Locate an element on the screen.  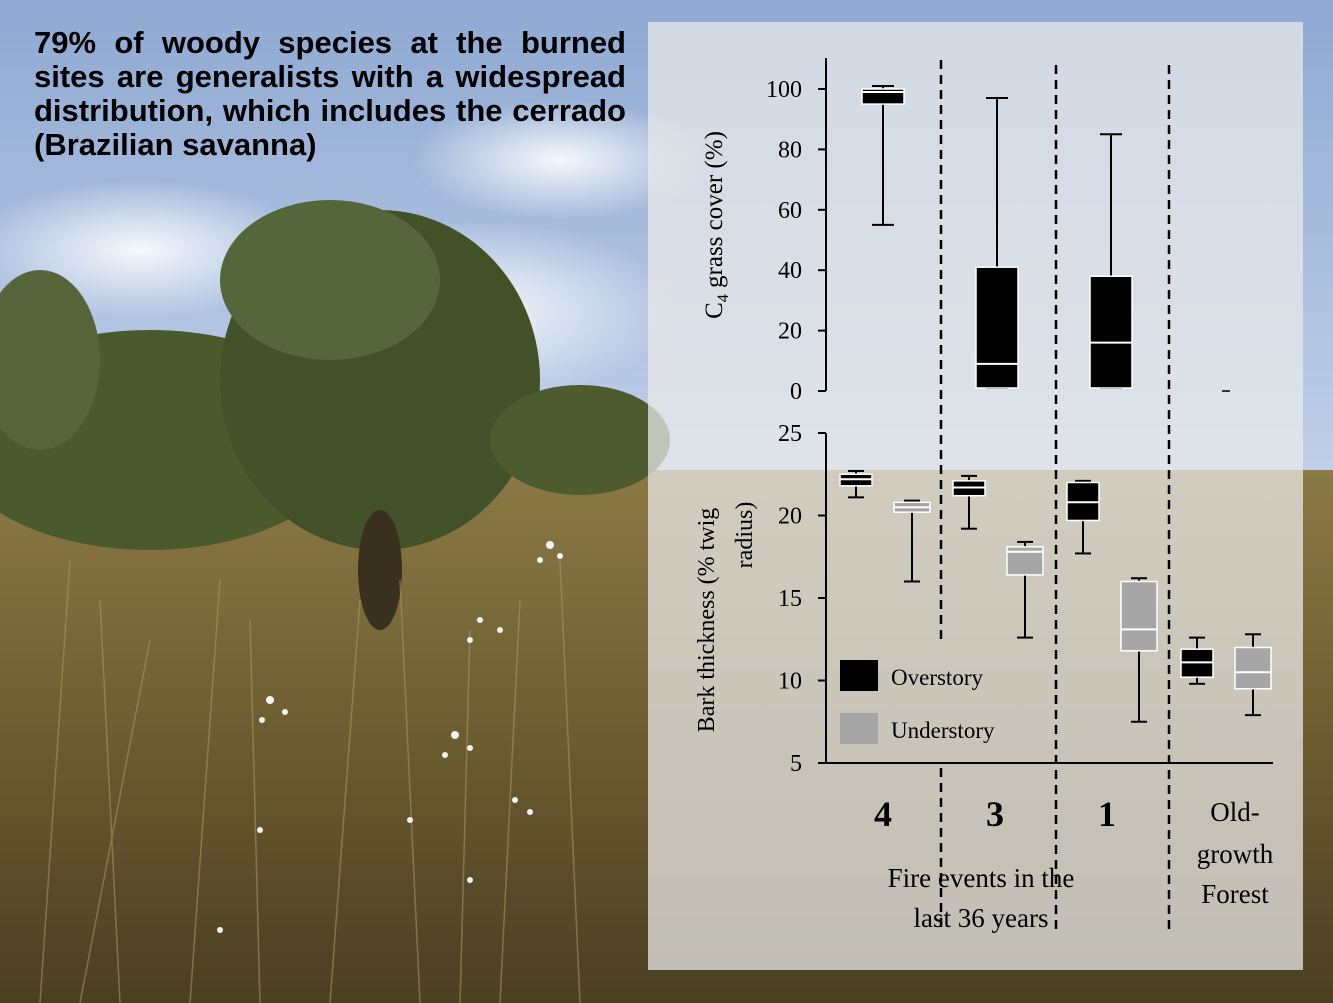
top-y-tick-label: 20 is located at coordinates (790, 332).